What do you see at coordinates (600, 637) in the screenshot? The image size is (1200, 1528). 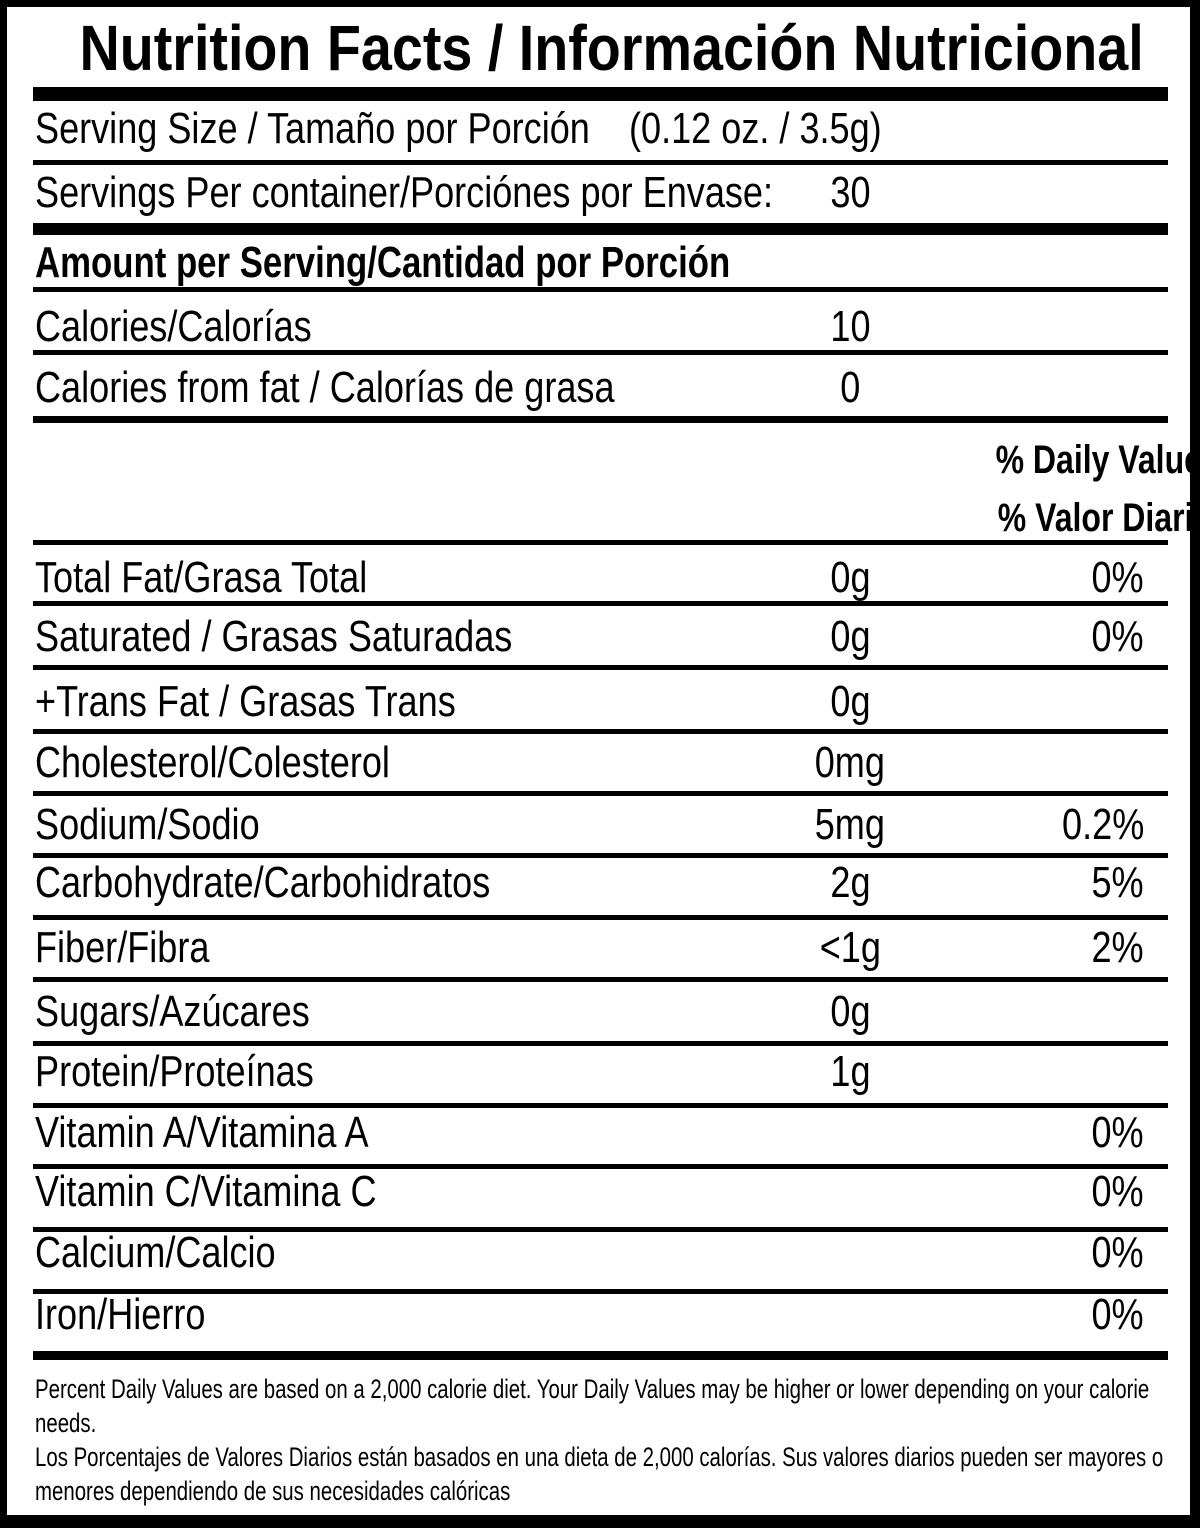 I see `row-saturated-fat: Saturated / Grasas Saturadas 0g 0%` at bounding box center [600, 637].